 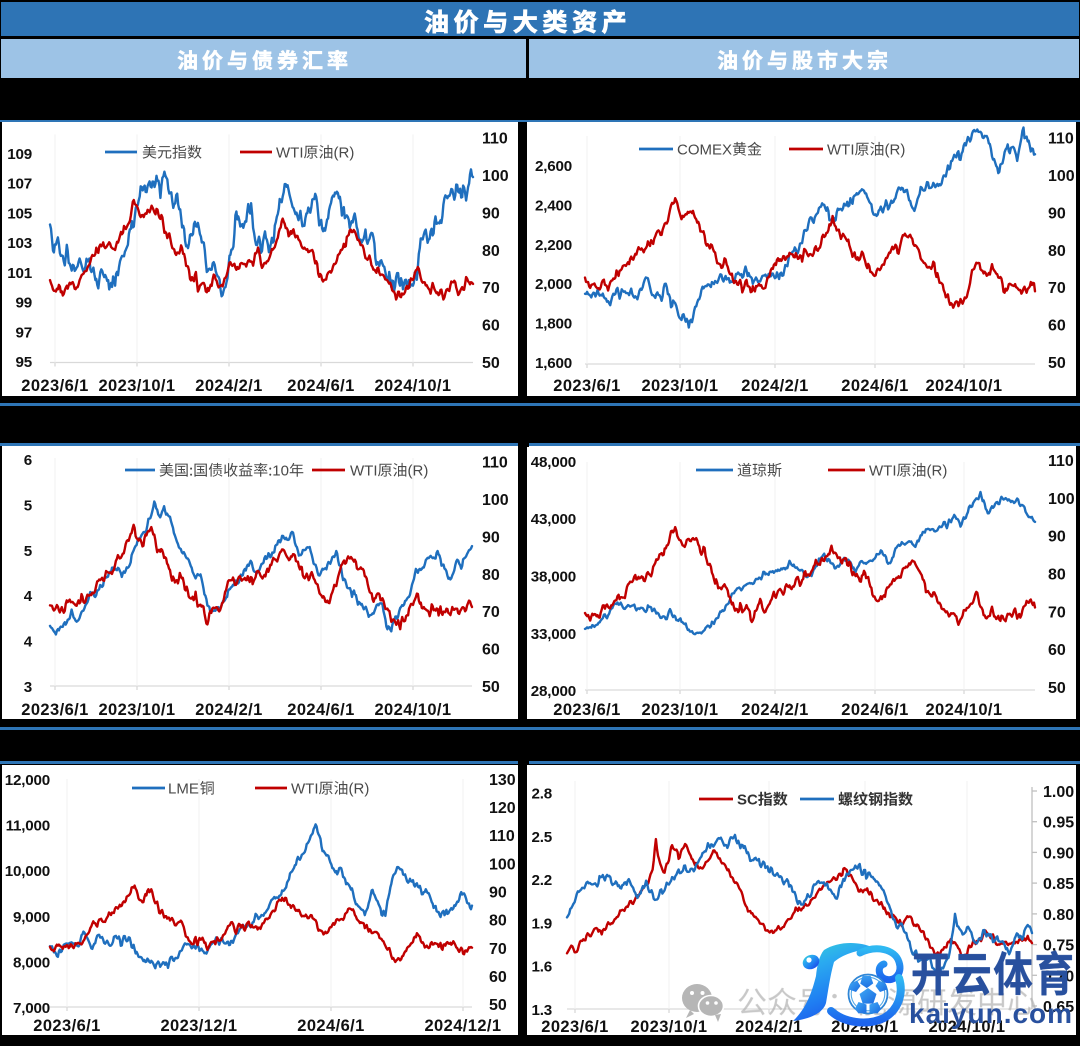 I want to click on svg-text: 48,000, so click(x=553, y=462).